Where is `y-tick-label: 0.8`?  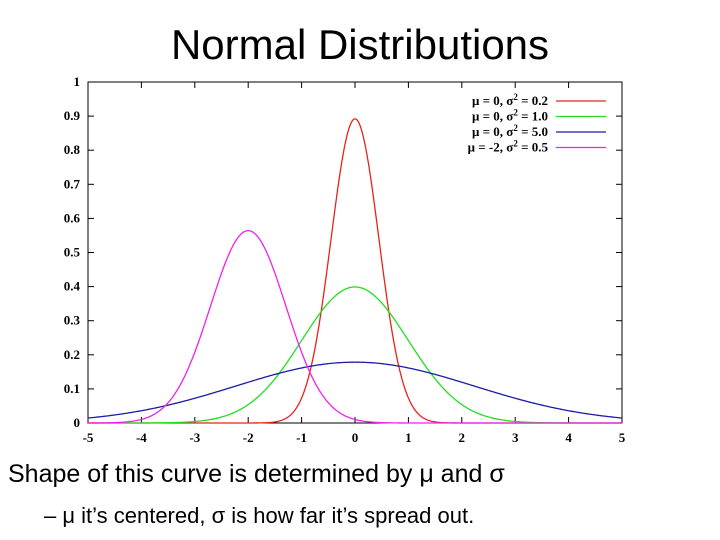 y-tick-label: 0.8 is located at coordinates (72, 149).